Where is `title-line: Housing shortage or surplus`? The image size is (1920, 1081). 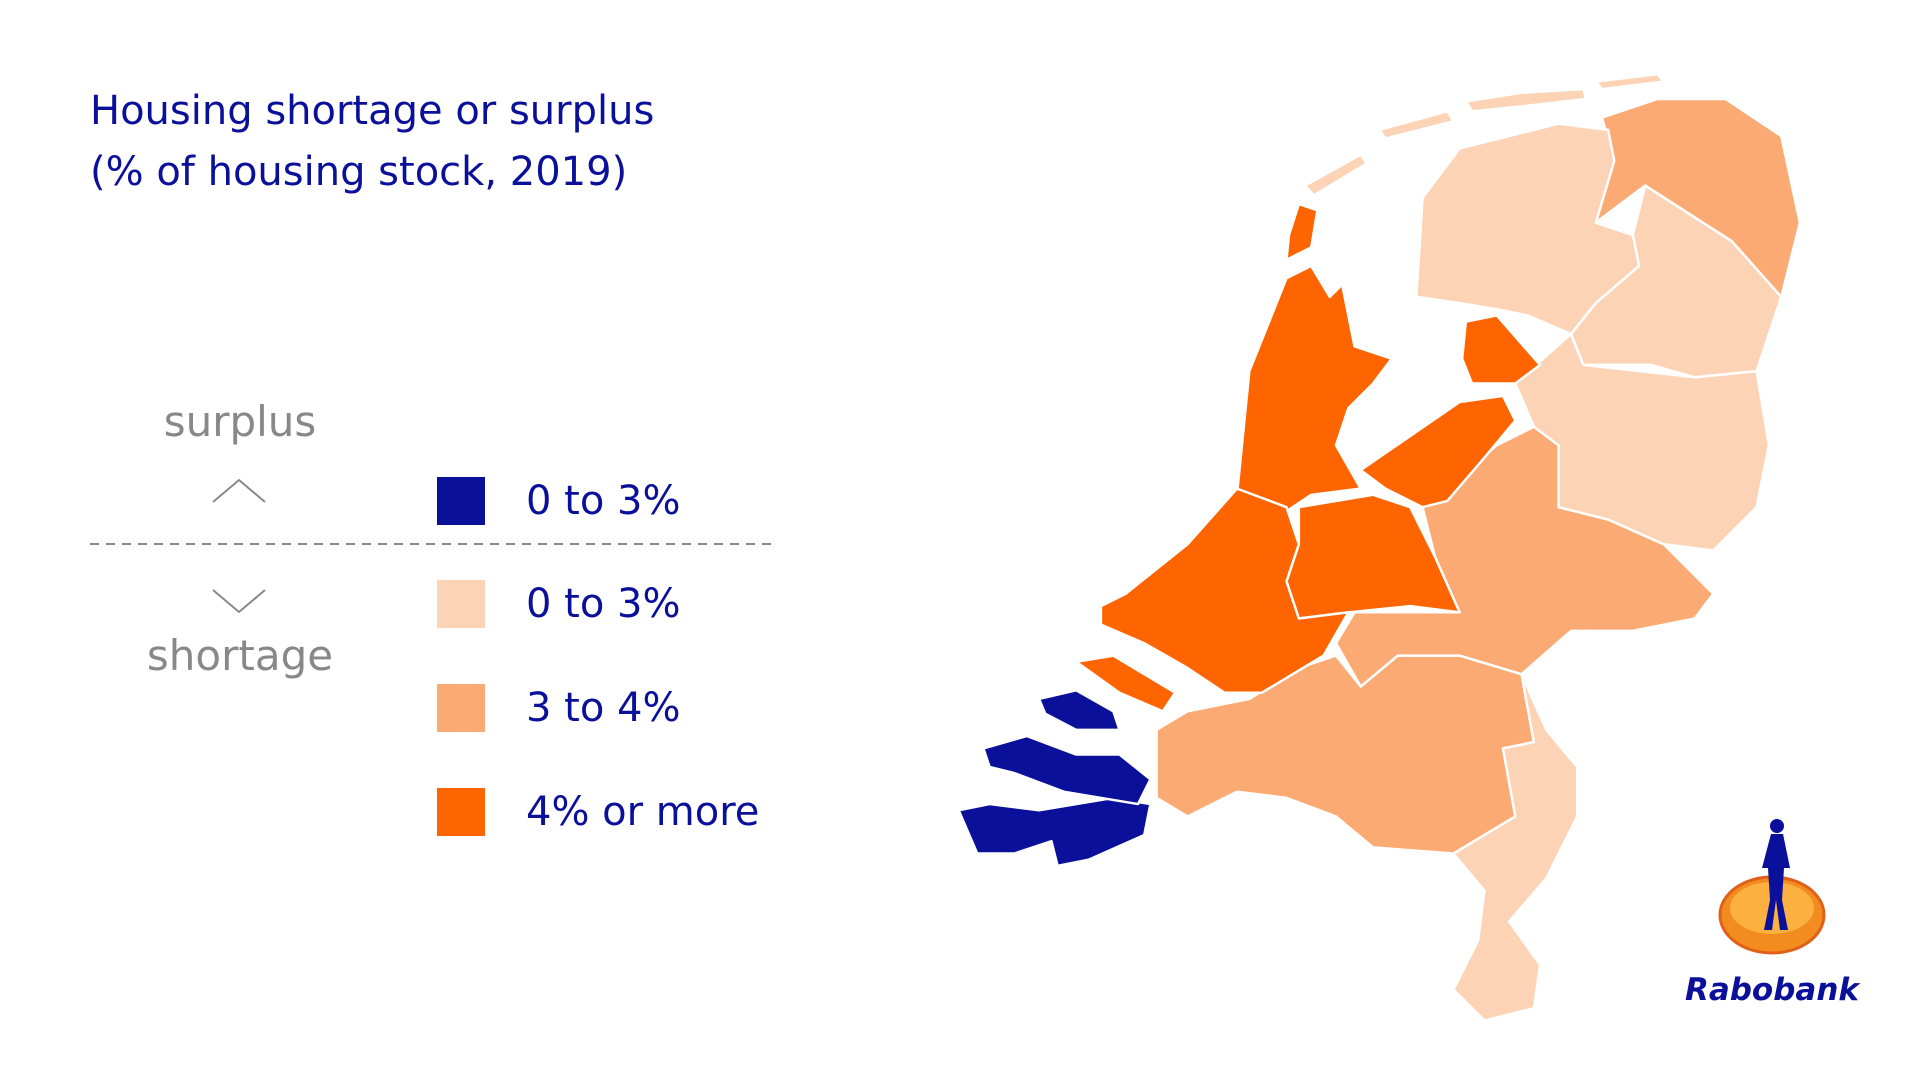 title-line: Housing shortage or surplus is located at coordinates (372, 111).